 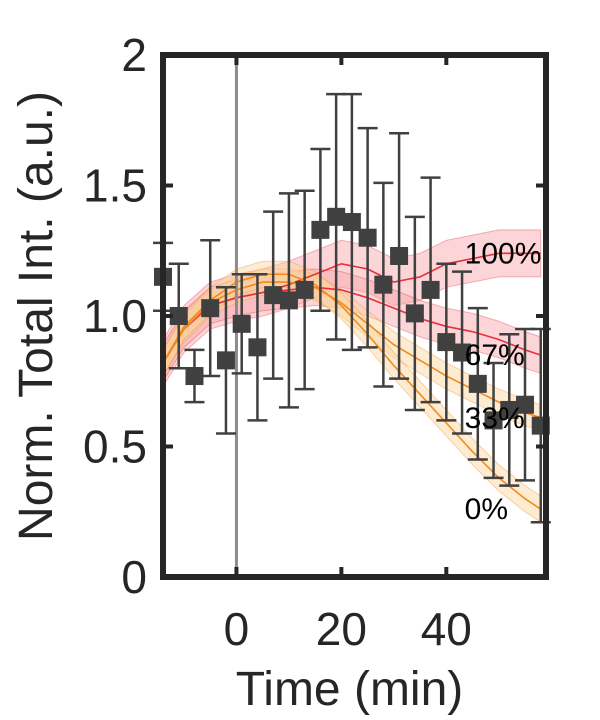 What do you see at coordinates (503, 381) in the screenshot?
I see `model-labels: 100% 67% 33% 0%` at bounding box center [503, 381].